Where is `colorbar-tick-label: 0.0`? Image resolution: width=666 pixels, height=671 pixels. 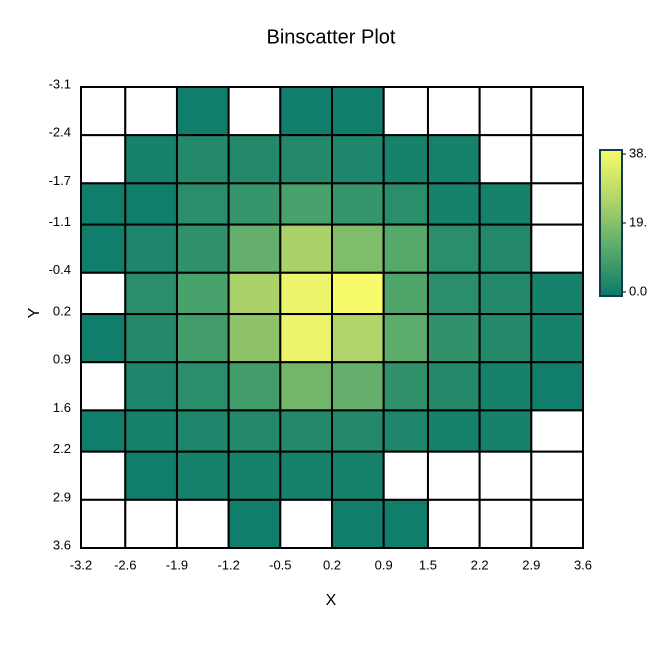
colorbar-tick-label: 0.0 is located at coordinates (638, 290).